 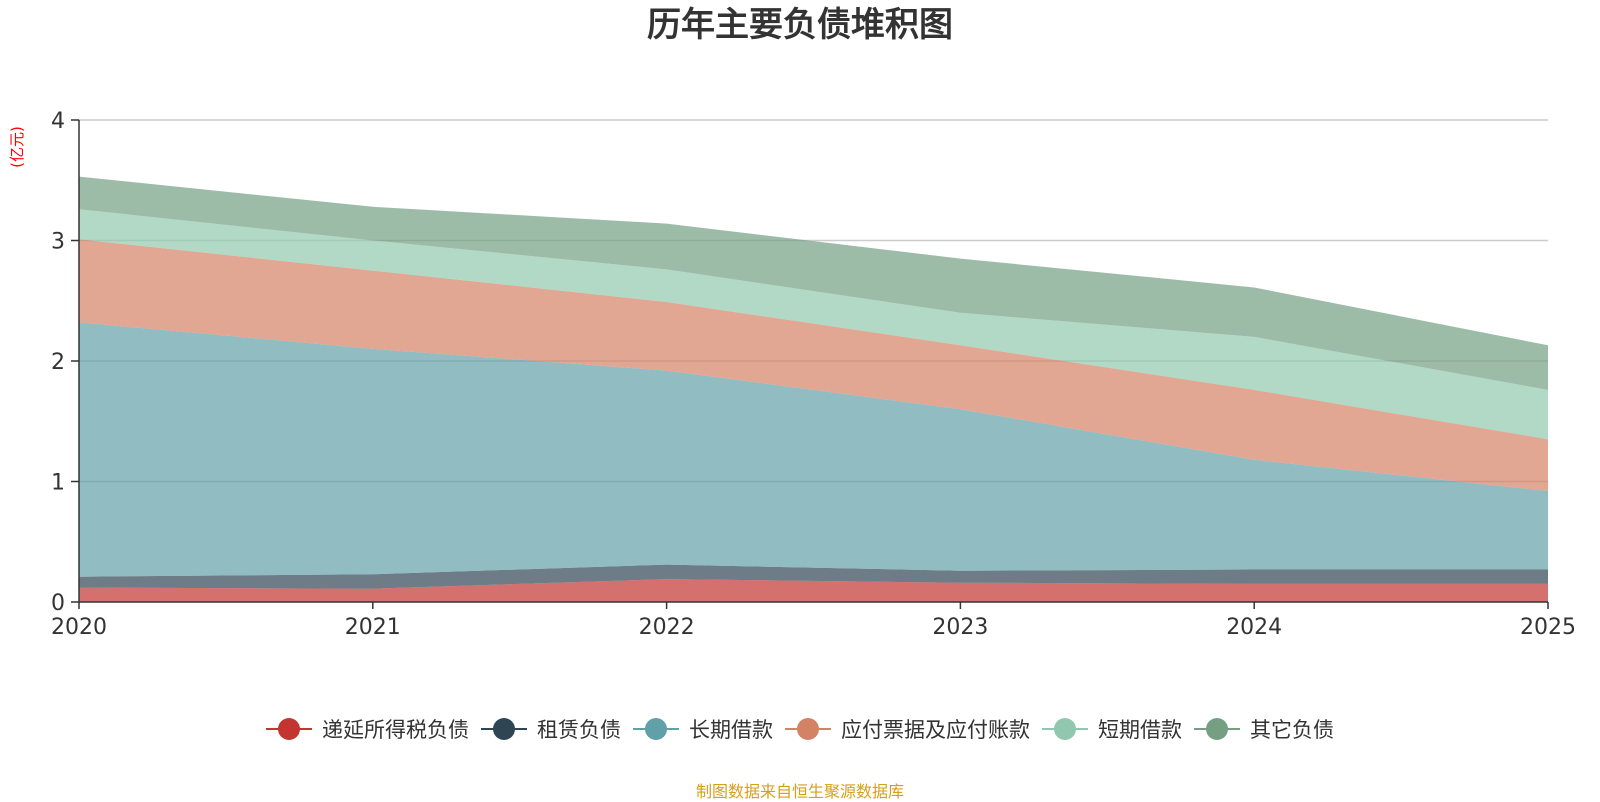 I want to click on legend-label: 应付票据及应付账款, so click(x=935, y=730).